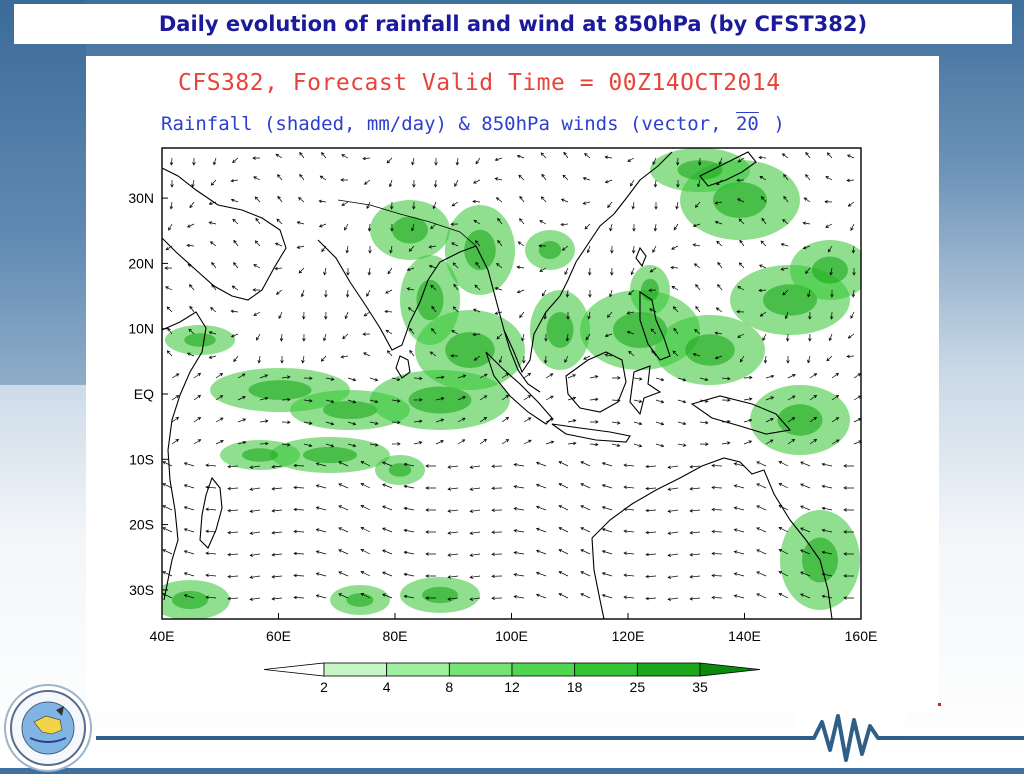 The height and width of the screenshot is (774, 1024). I want to click on colorbar-level-label: 12, so click(512, 687).